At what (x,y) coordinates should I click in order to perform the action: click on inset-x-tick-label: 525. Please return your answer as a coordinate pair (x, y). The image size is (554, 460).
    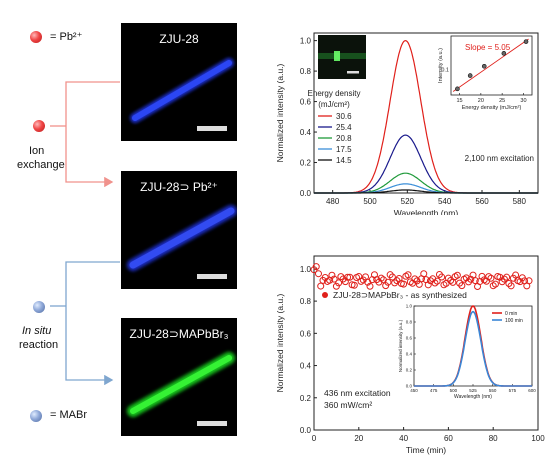
    Looking at the image, I should click on (473, 390).